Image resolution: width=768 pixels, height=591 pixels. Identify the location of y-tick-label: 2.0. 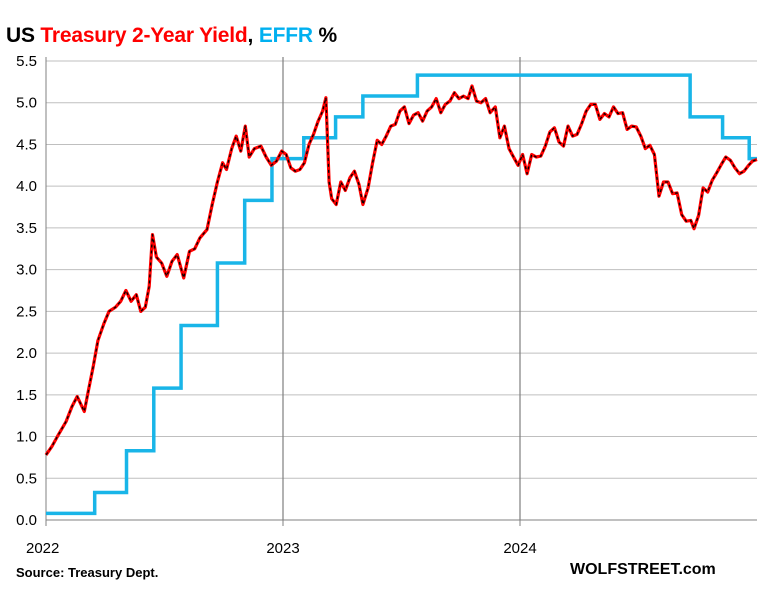
(26, 353).